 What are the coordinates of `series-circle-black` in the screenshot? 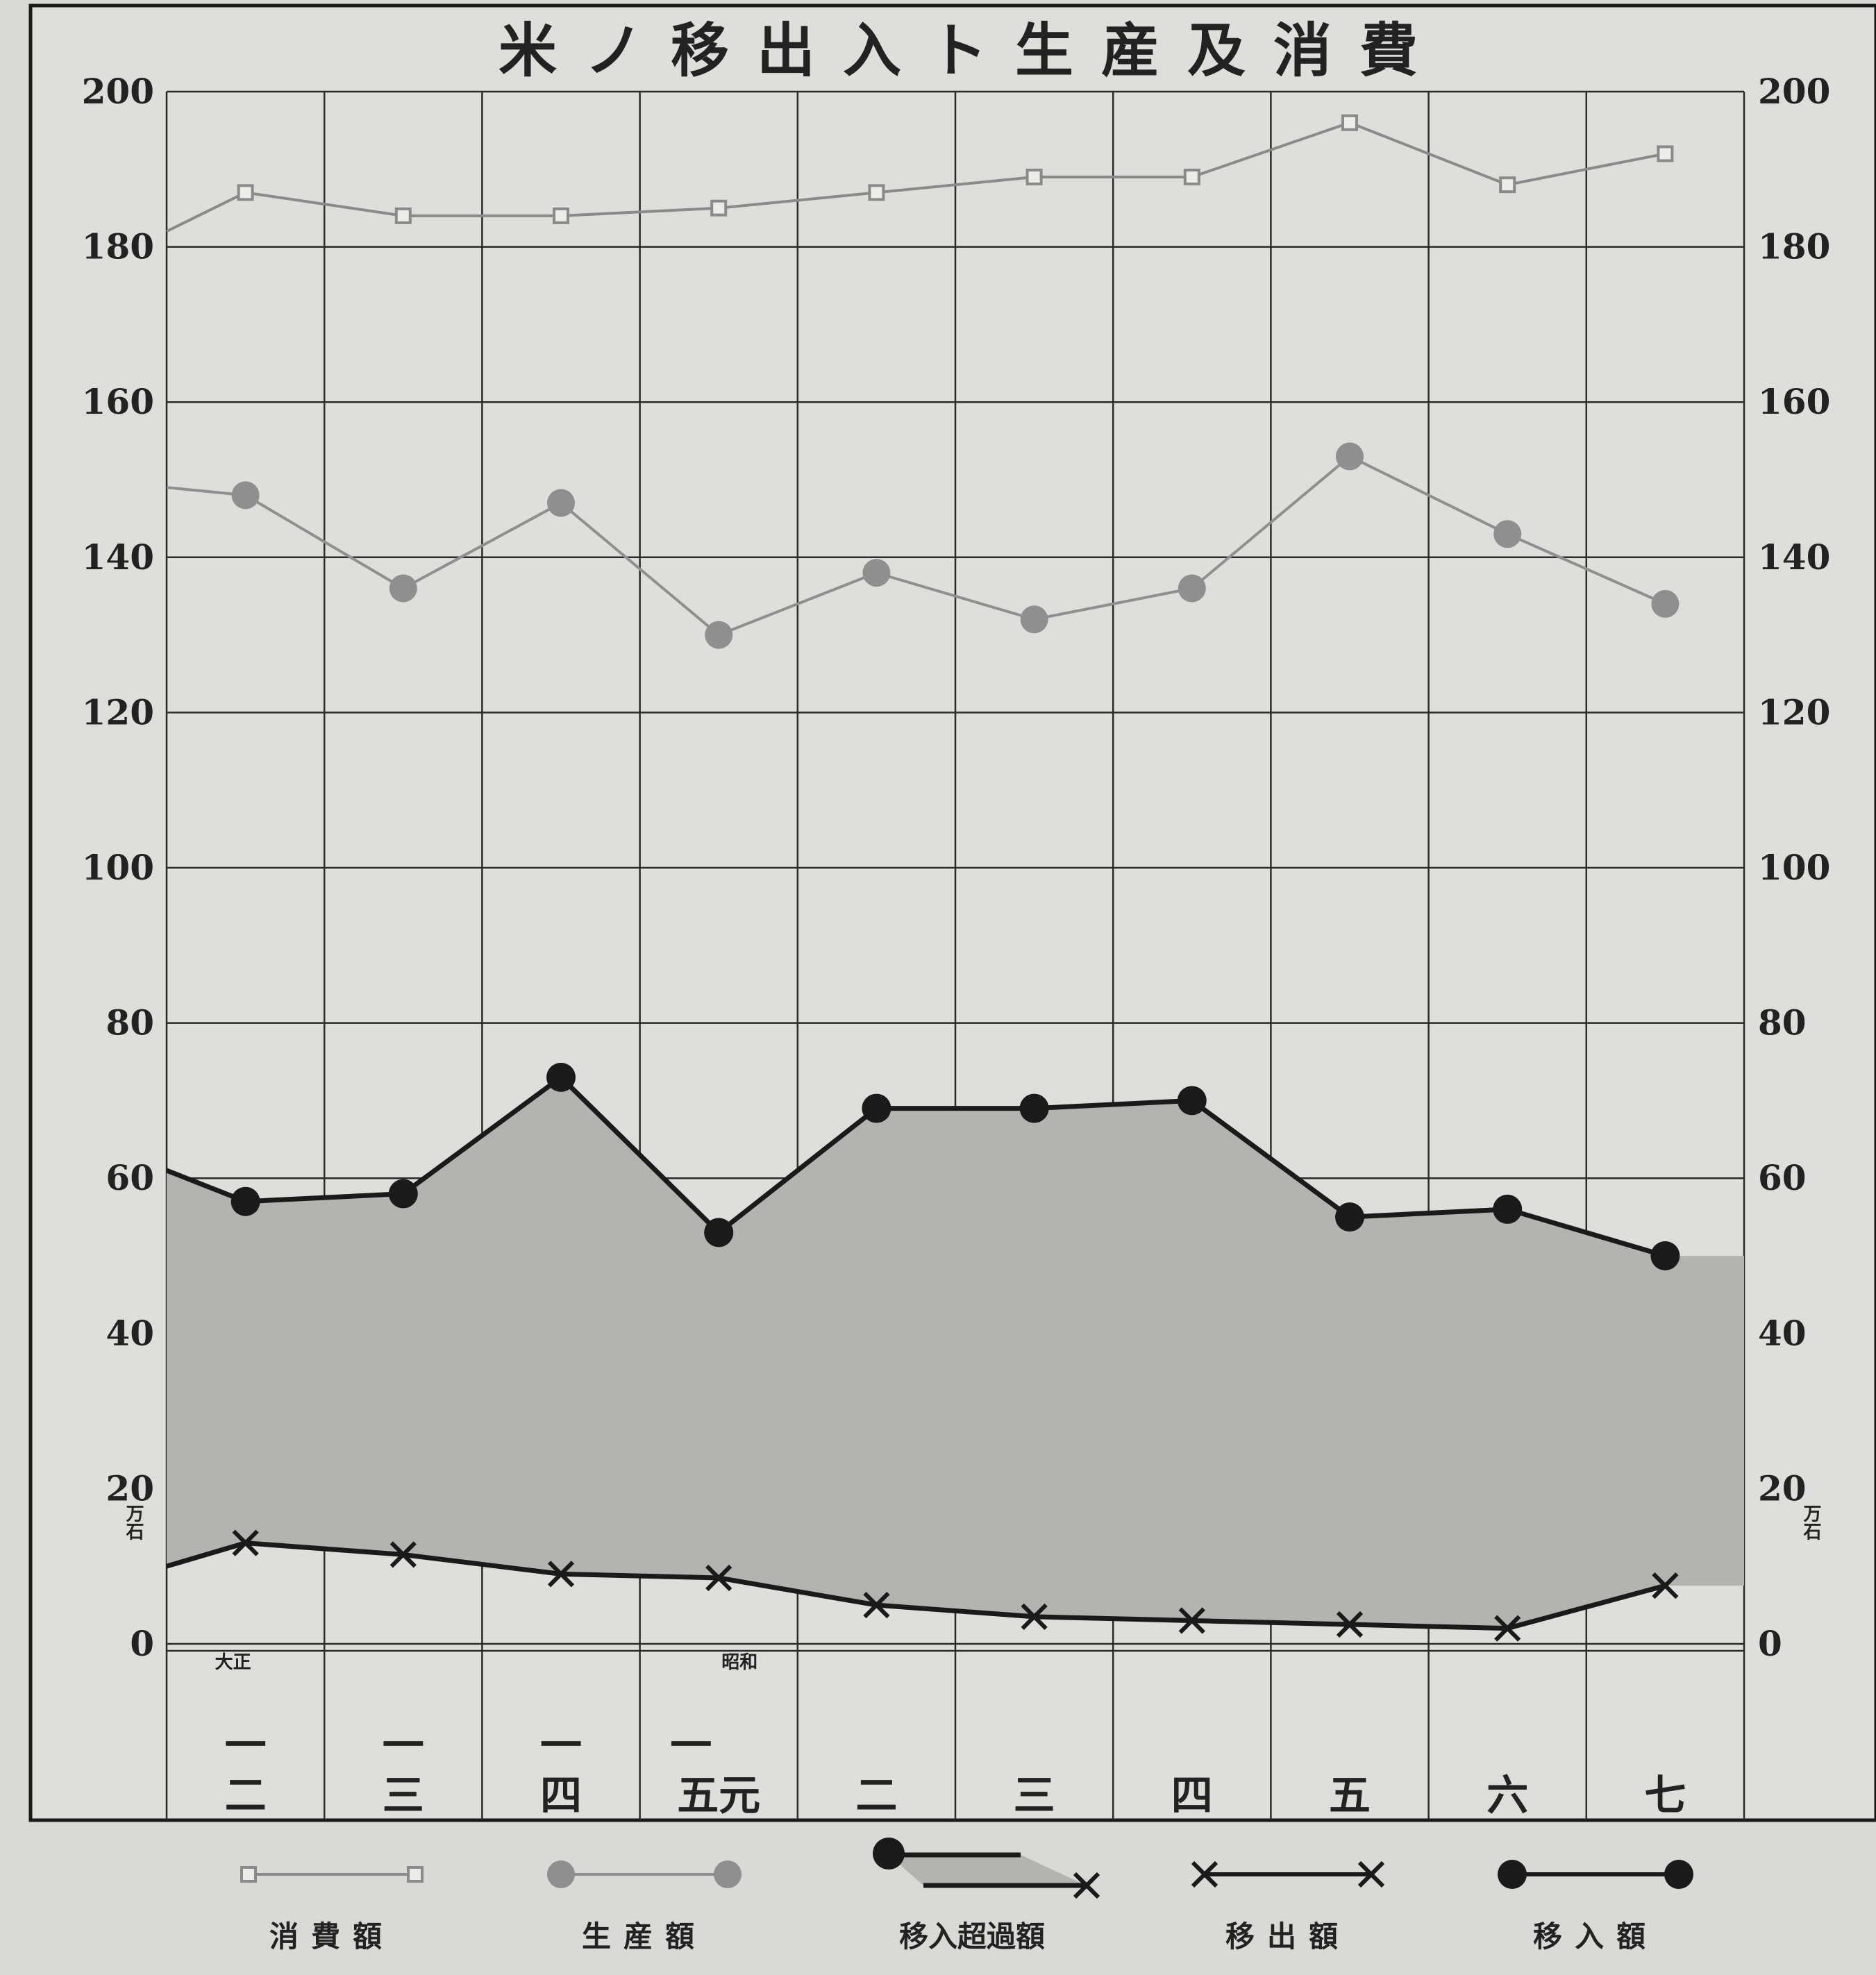 It's located at (922, 1166).